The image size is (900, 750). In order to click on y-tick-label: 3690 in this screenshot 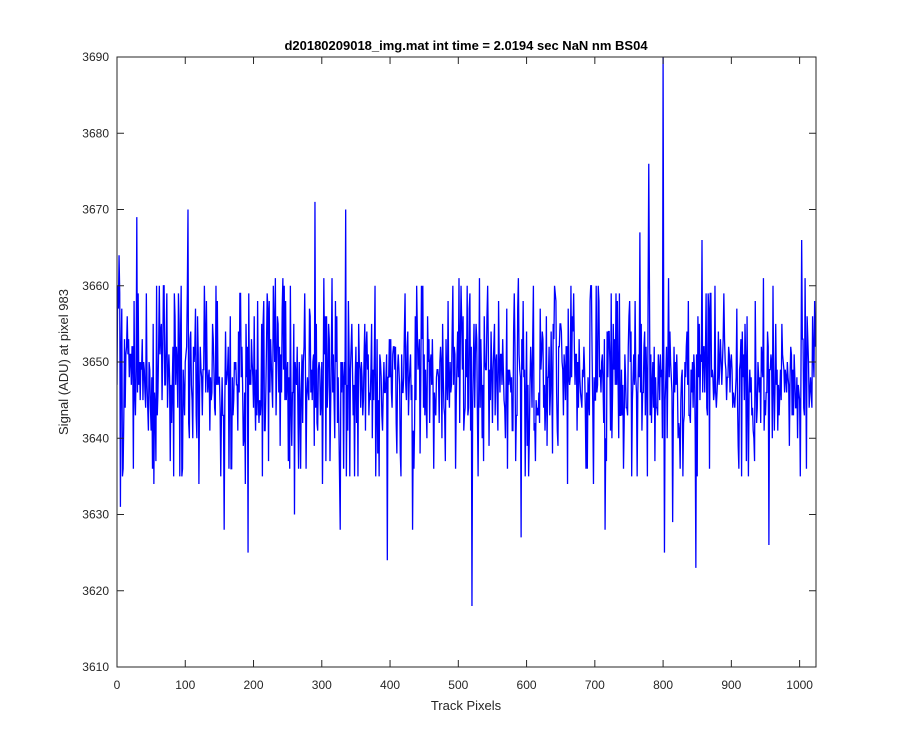, I will do `click(95, 57)`.